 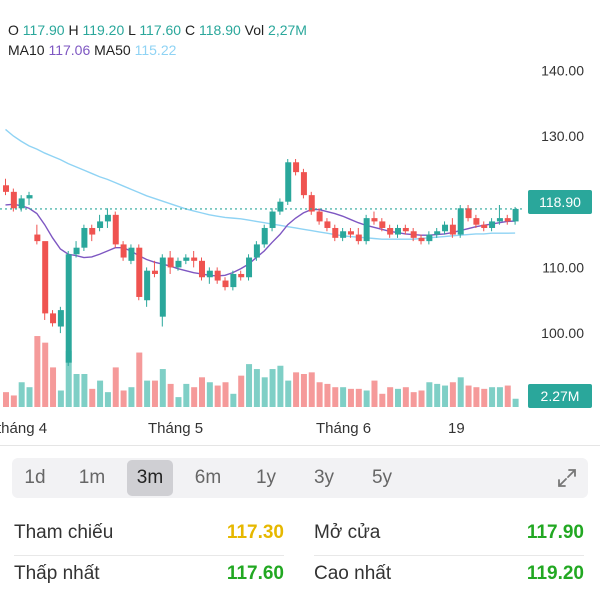 I want to click on open-price-label: Mở cửa, so click(x=347, y=532).